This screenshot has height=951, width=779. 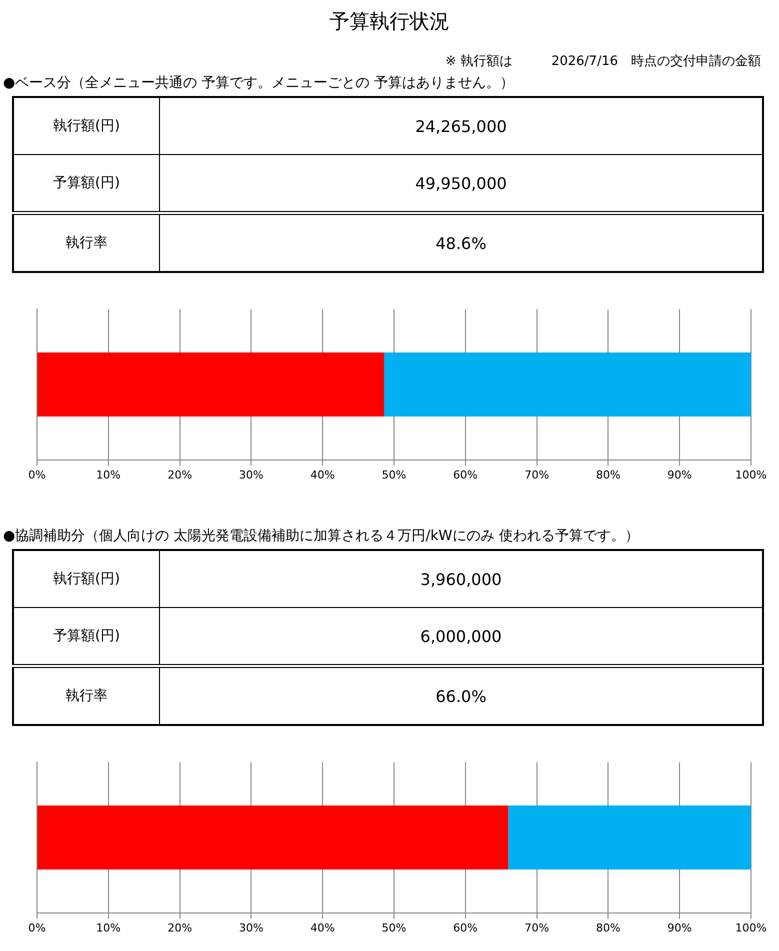 I want to click on text: 48.6%, so click(x=461, y=242).